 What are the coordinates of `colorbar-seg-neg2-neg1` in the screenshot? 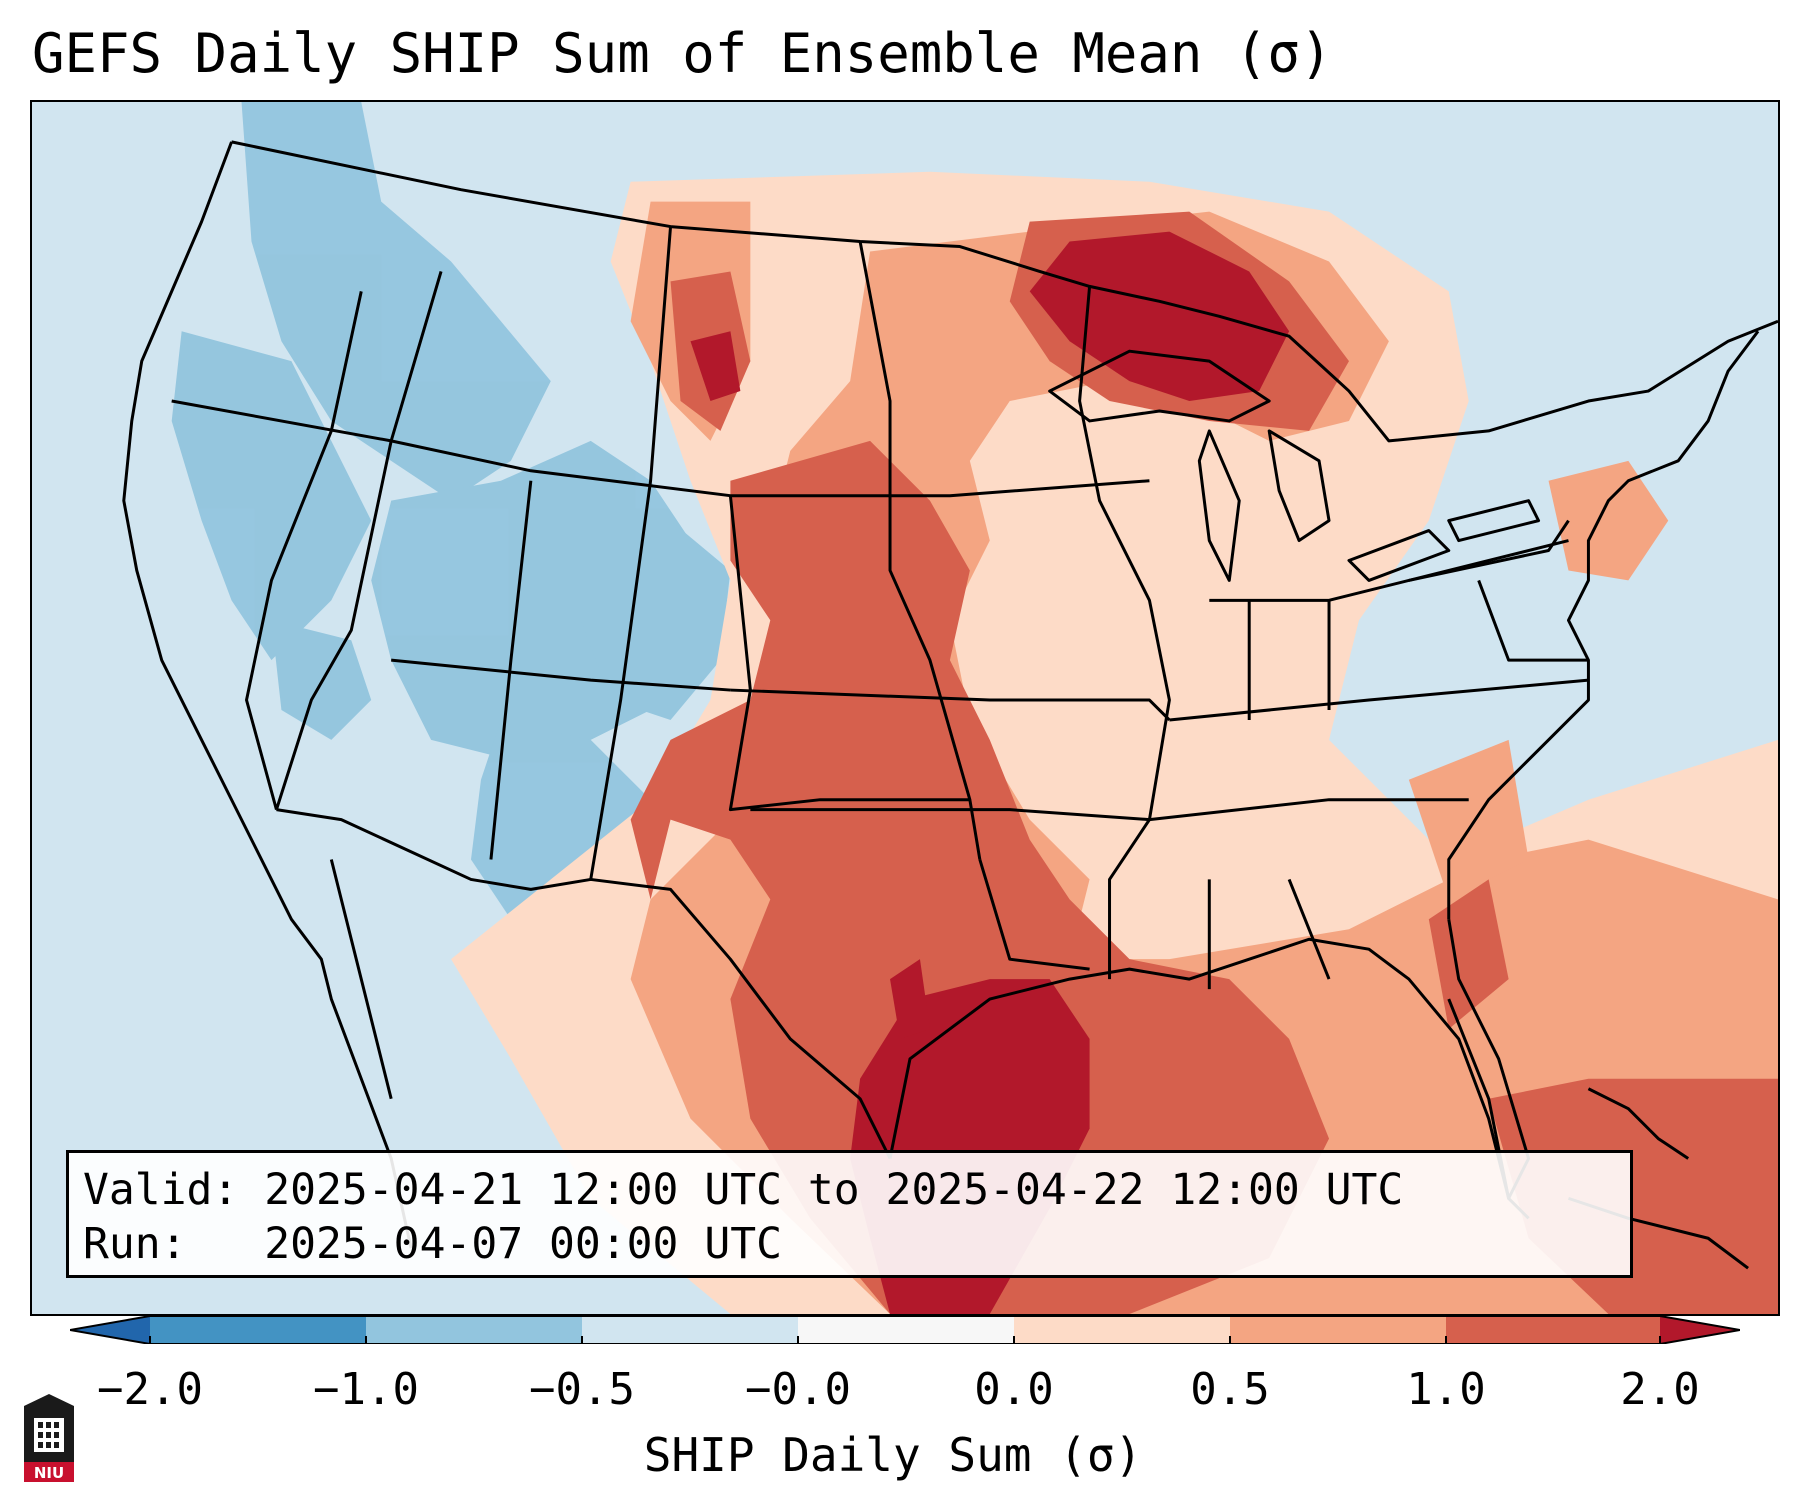 It's located at (258, 1330).